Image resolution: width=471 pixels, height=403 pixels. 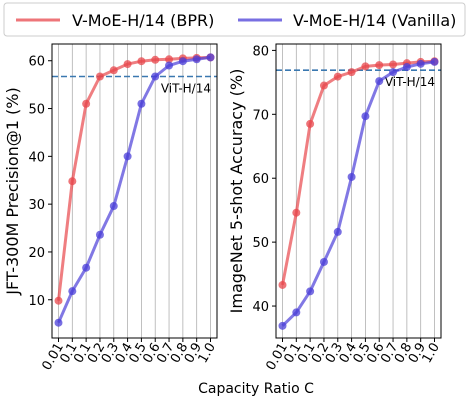 What do you see at coordinates (36, 110) in the screenshot?
I see `left-y-tick-label: 50` at bounding box center [36, 110].